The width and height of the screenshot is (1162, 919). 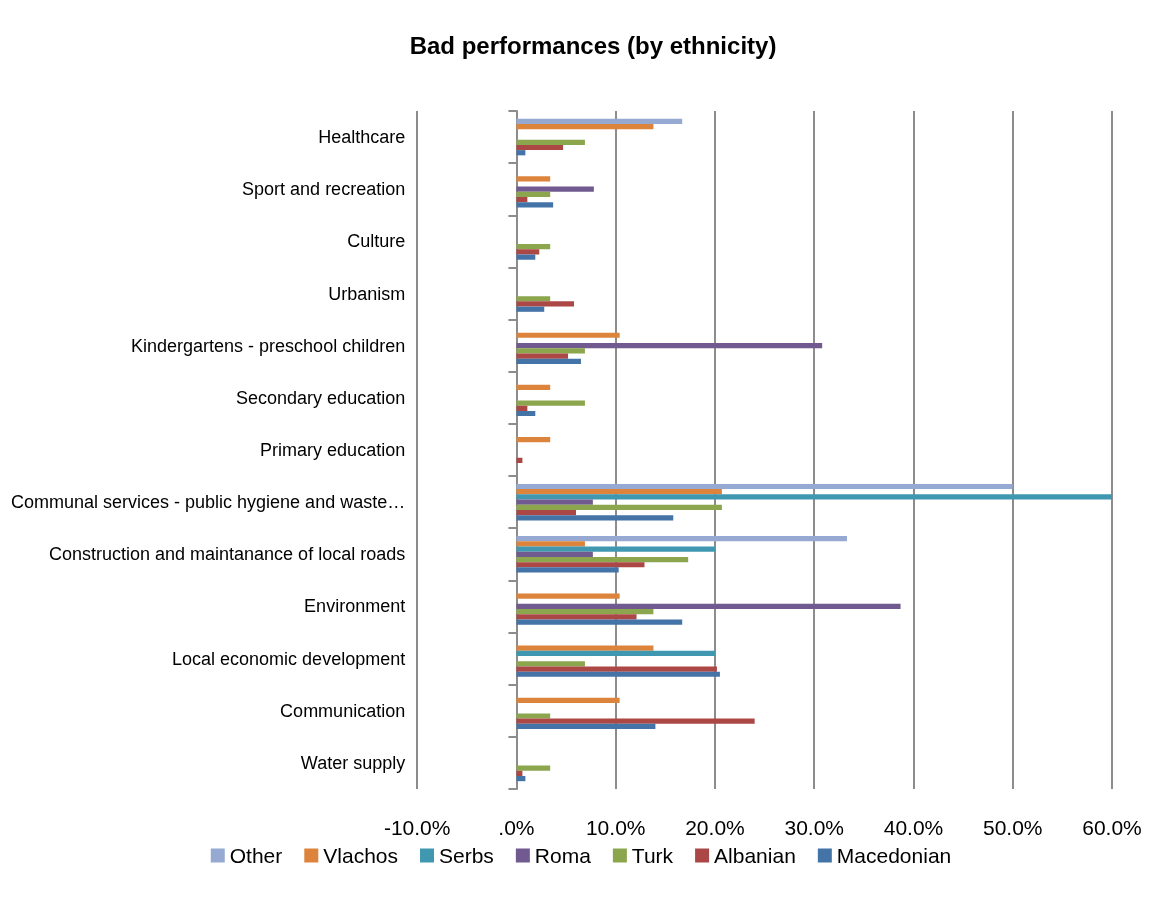 What do you see at coordinates (755, 855) in the screenshot?
I see `legend-label: Albanian` at bounding box center [755, 855].